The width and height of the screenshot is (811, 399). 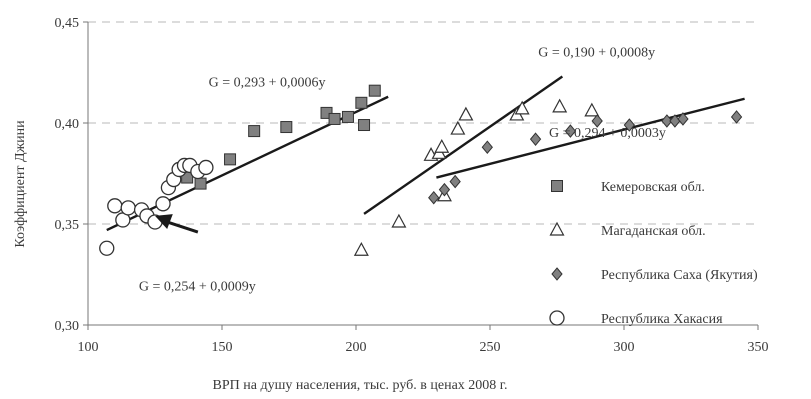 What do you see at coordinates (164, 222) in the screenshot?
I see `arrow-head` at bounding box center [164, 222].